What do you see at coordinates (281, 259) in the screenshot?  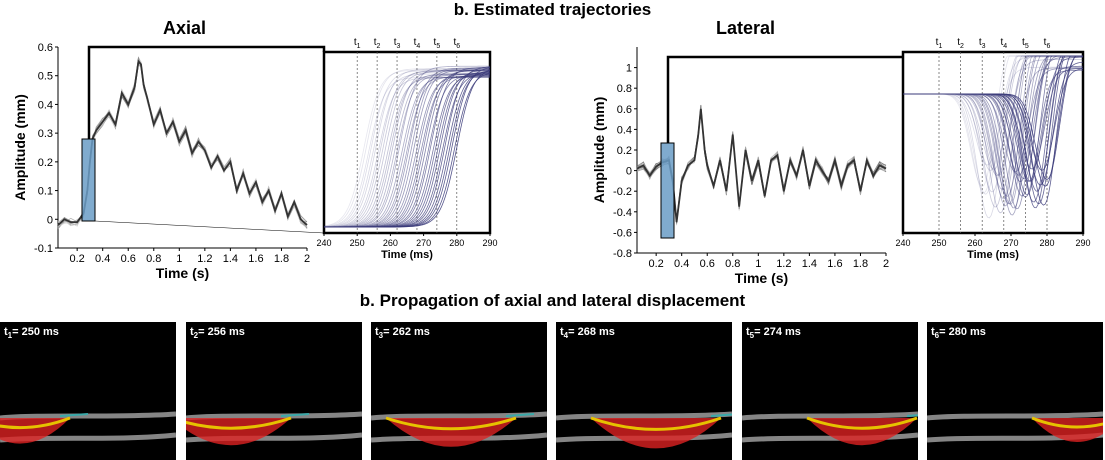 I see `axial-x-tick-label: 1.8` at bounding box center [281, 259].